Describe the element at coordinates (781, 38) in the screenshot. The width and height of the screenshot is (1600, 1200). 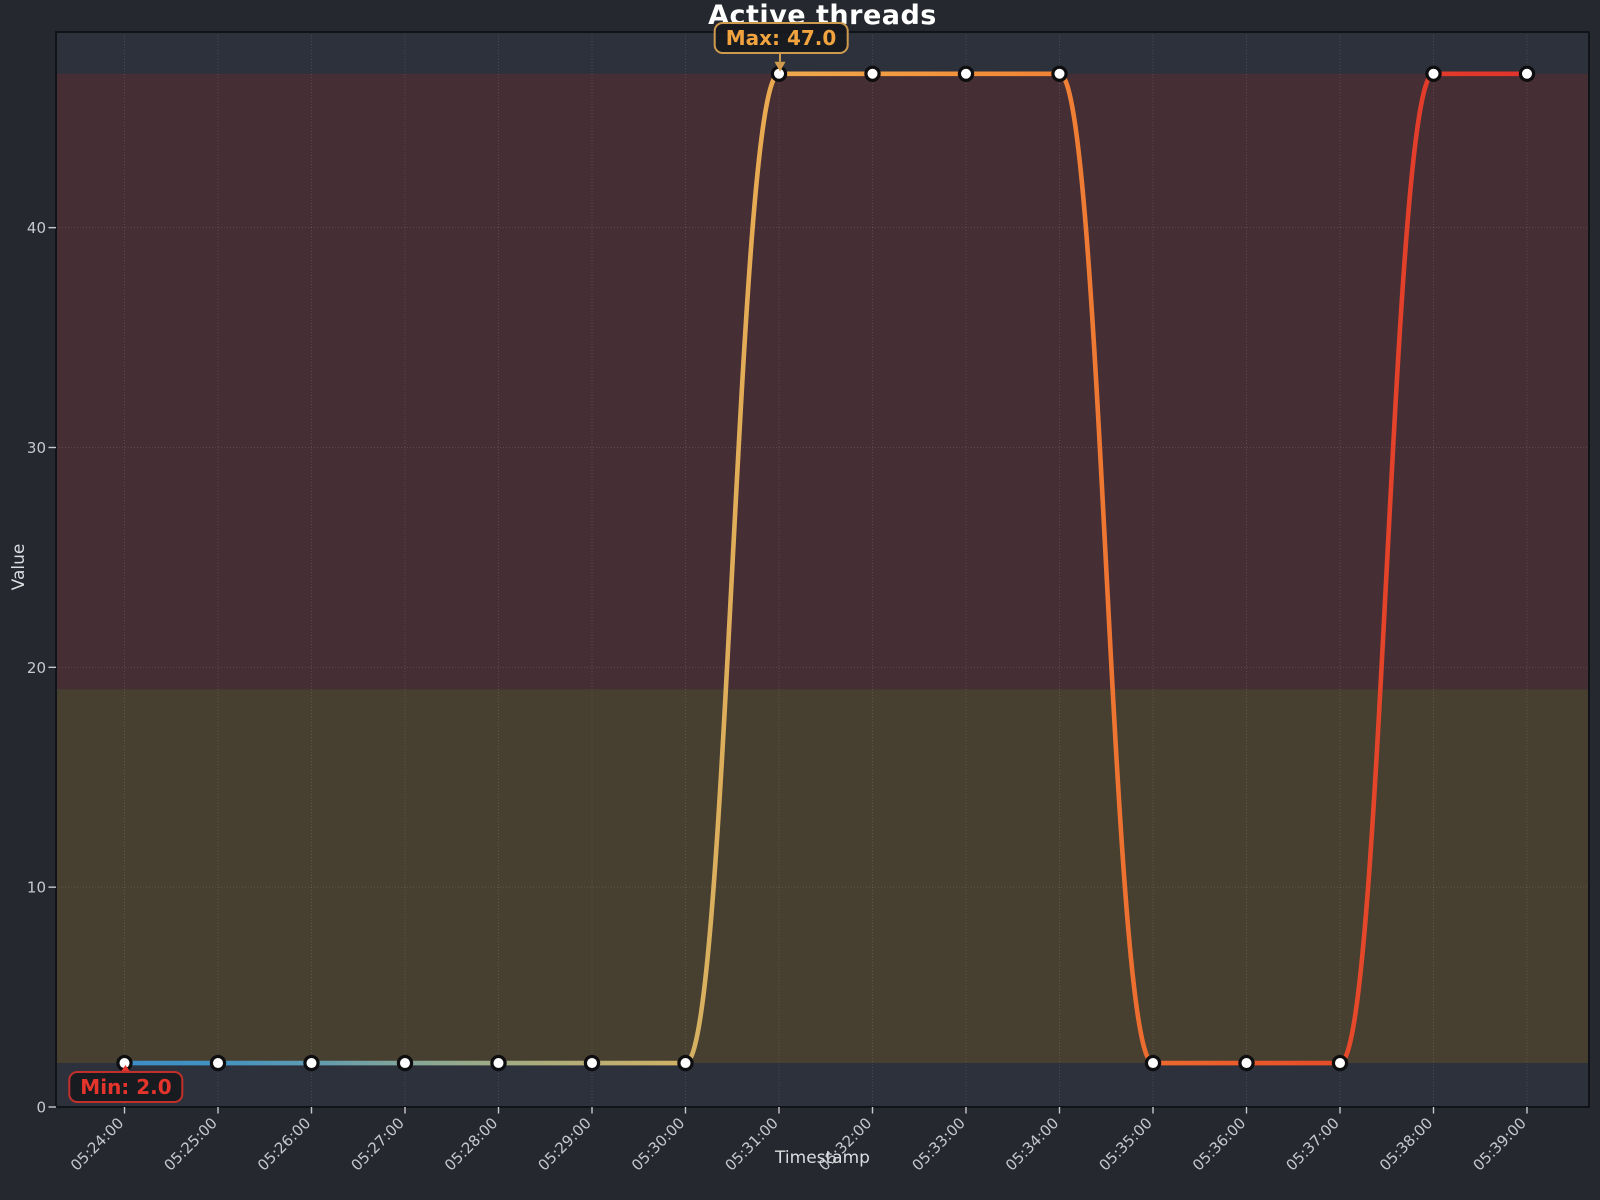
I see `max-annotation: Max: 47.0` at that location.